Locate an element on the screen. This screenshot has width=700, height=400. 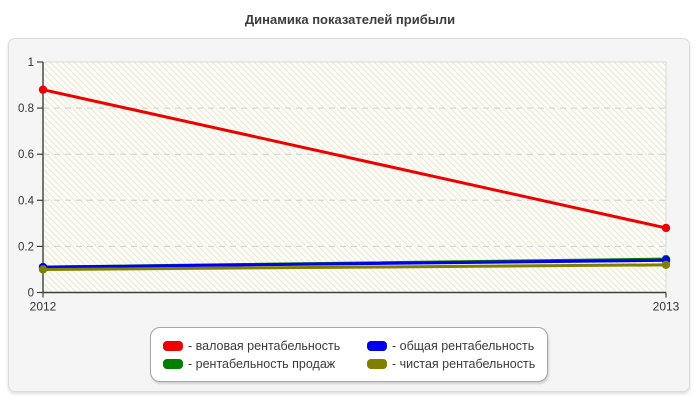
legend-label-sales: - рентабельность продаж is located at coordinates (262, 363).